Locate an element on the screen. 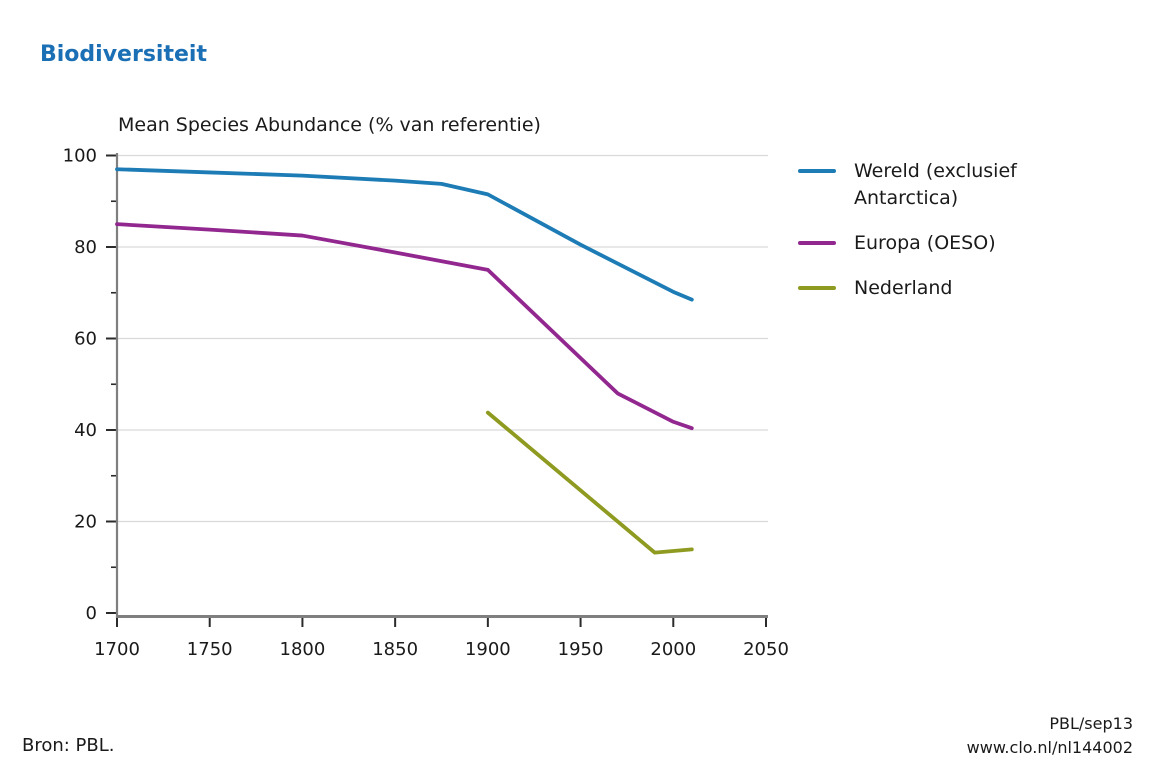 The image size is (1156, 771). legend-item: Nederland is located at coordinates (948, 288).